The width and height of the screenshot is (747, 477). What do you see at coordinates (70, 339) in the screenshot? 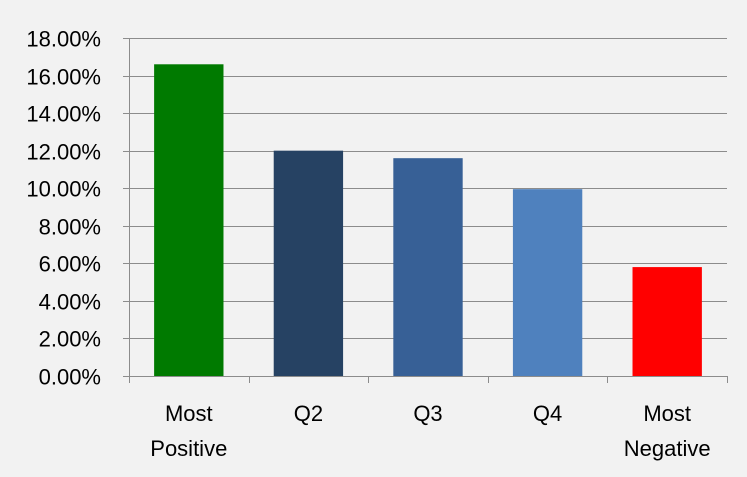
I see `y-tick-label: 2.00%` at bounding box center [70, 339].